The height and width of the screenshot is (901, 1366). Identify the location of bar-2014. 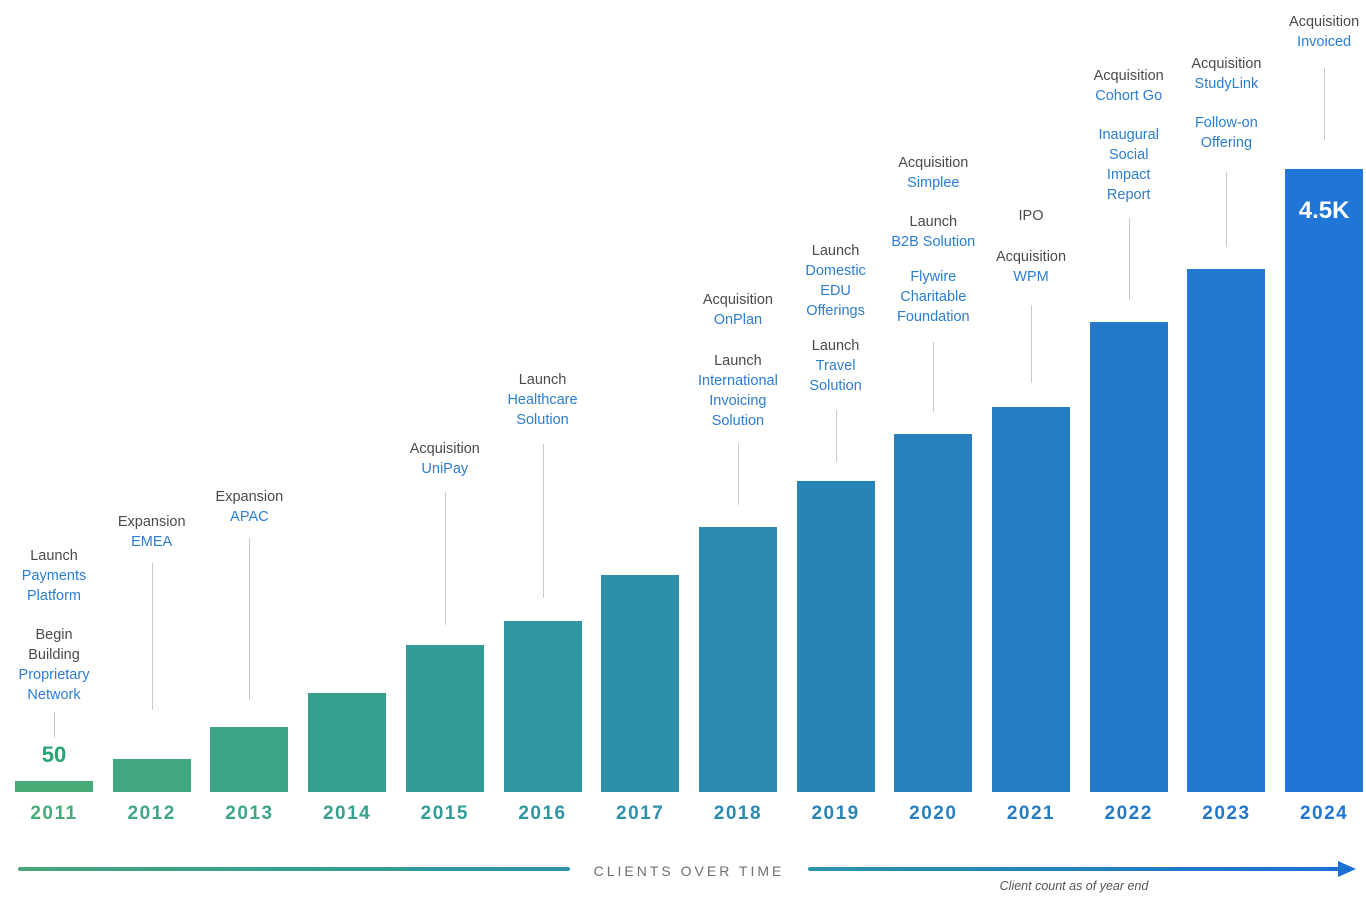
(347, 742).